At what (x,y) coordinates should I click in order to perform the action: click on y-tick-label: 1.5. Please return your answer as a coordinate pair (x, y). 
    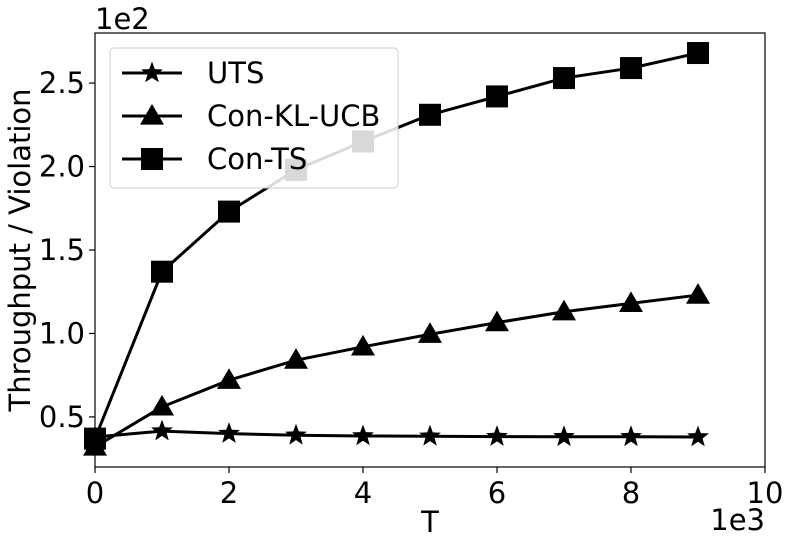
    Looking at the image, I should click on (62, 250).